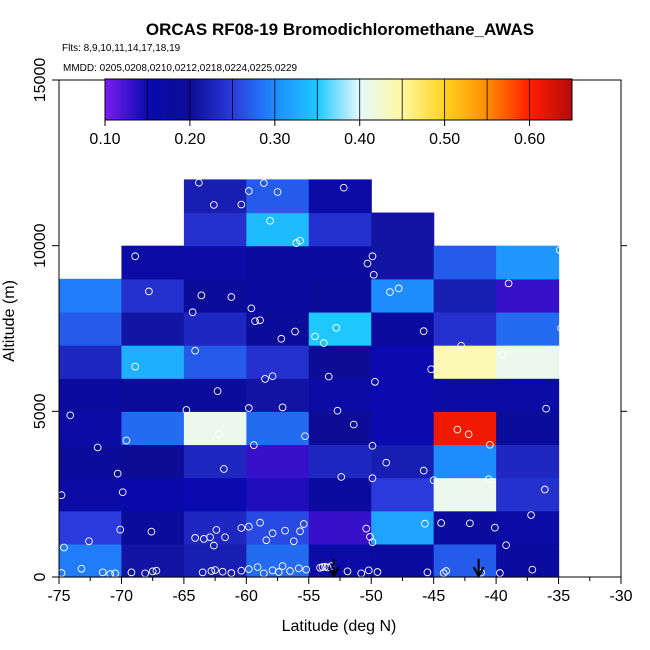 This screenshot has height=650, width=650. What do you see at coordinates (183, 596) in the screenshot?
I see `x-tick-label: -65` at bounding box center [183, 596].